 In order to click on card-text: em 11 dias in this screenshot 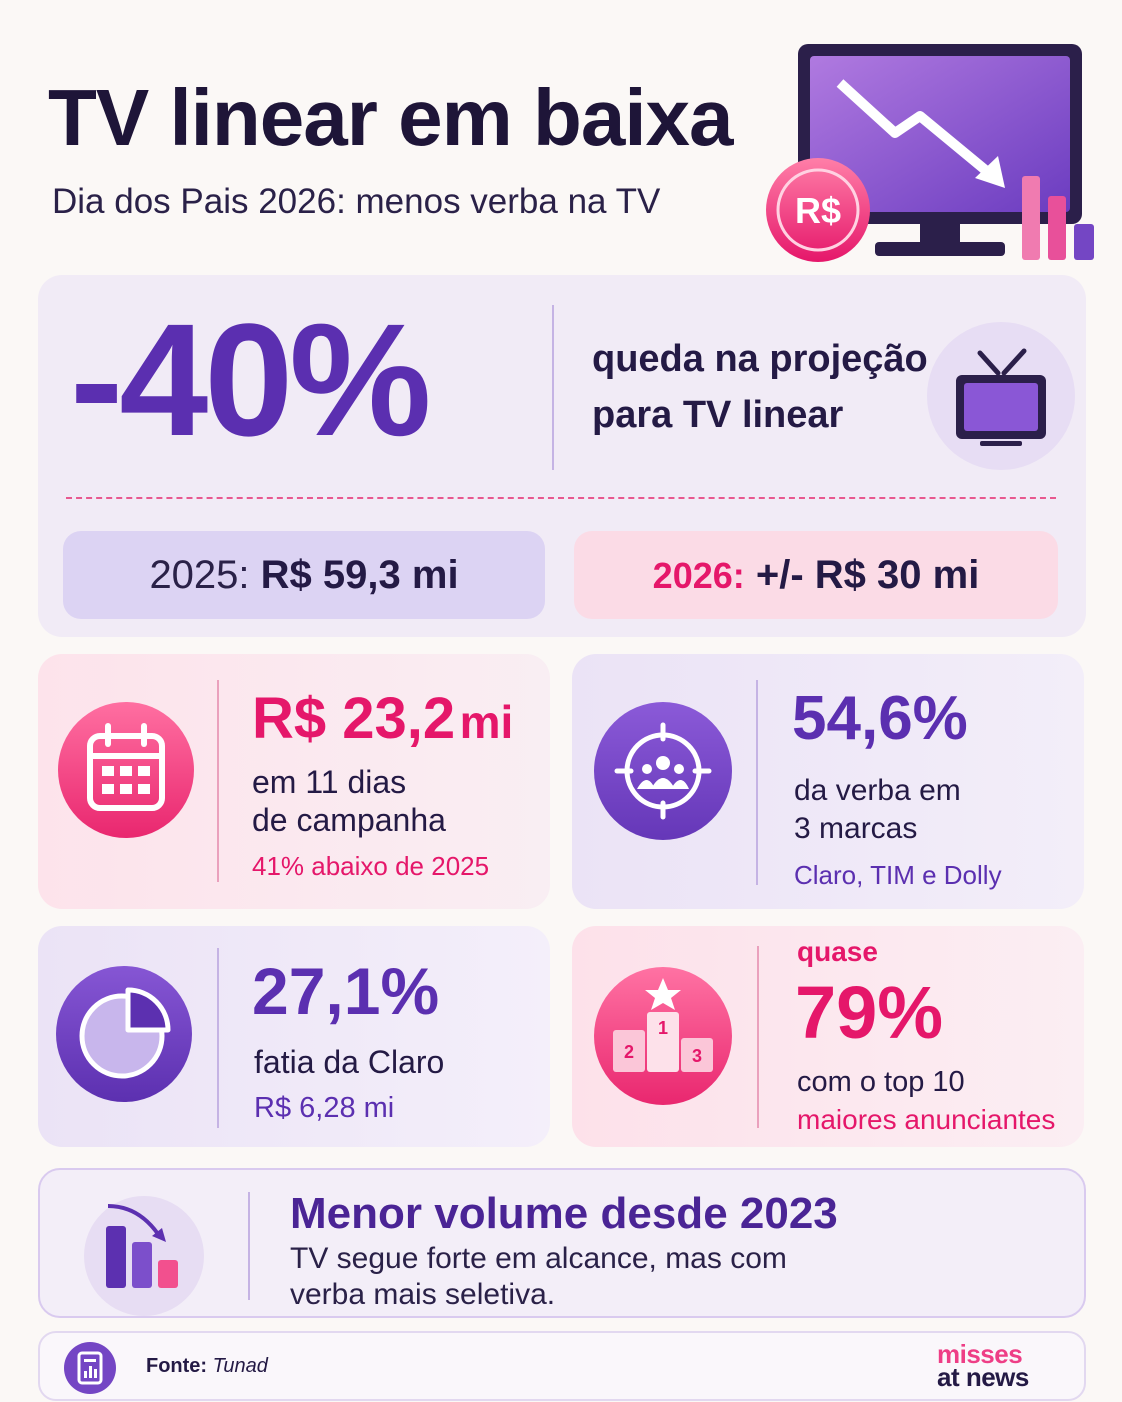, I will do `click(329, 782)`.